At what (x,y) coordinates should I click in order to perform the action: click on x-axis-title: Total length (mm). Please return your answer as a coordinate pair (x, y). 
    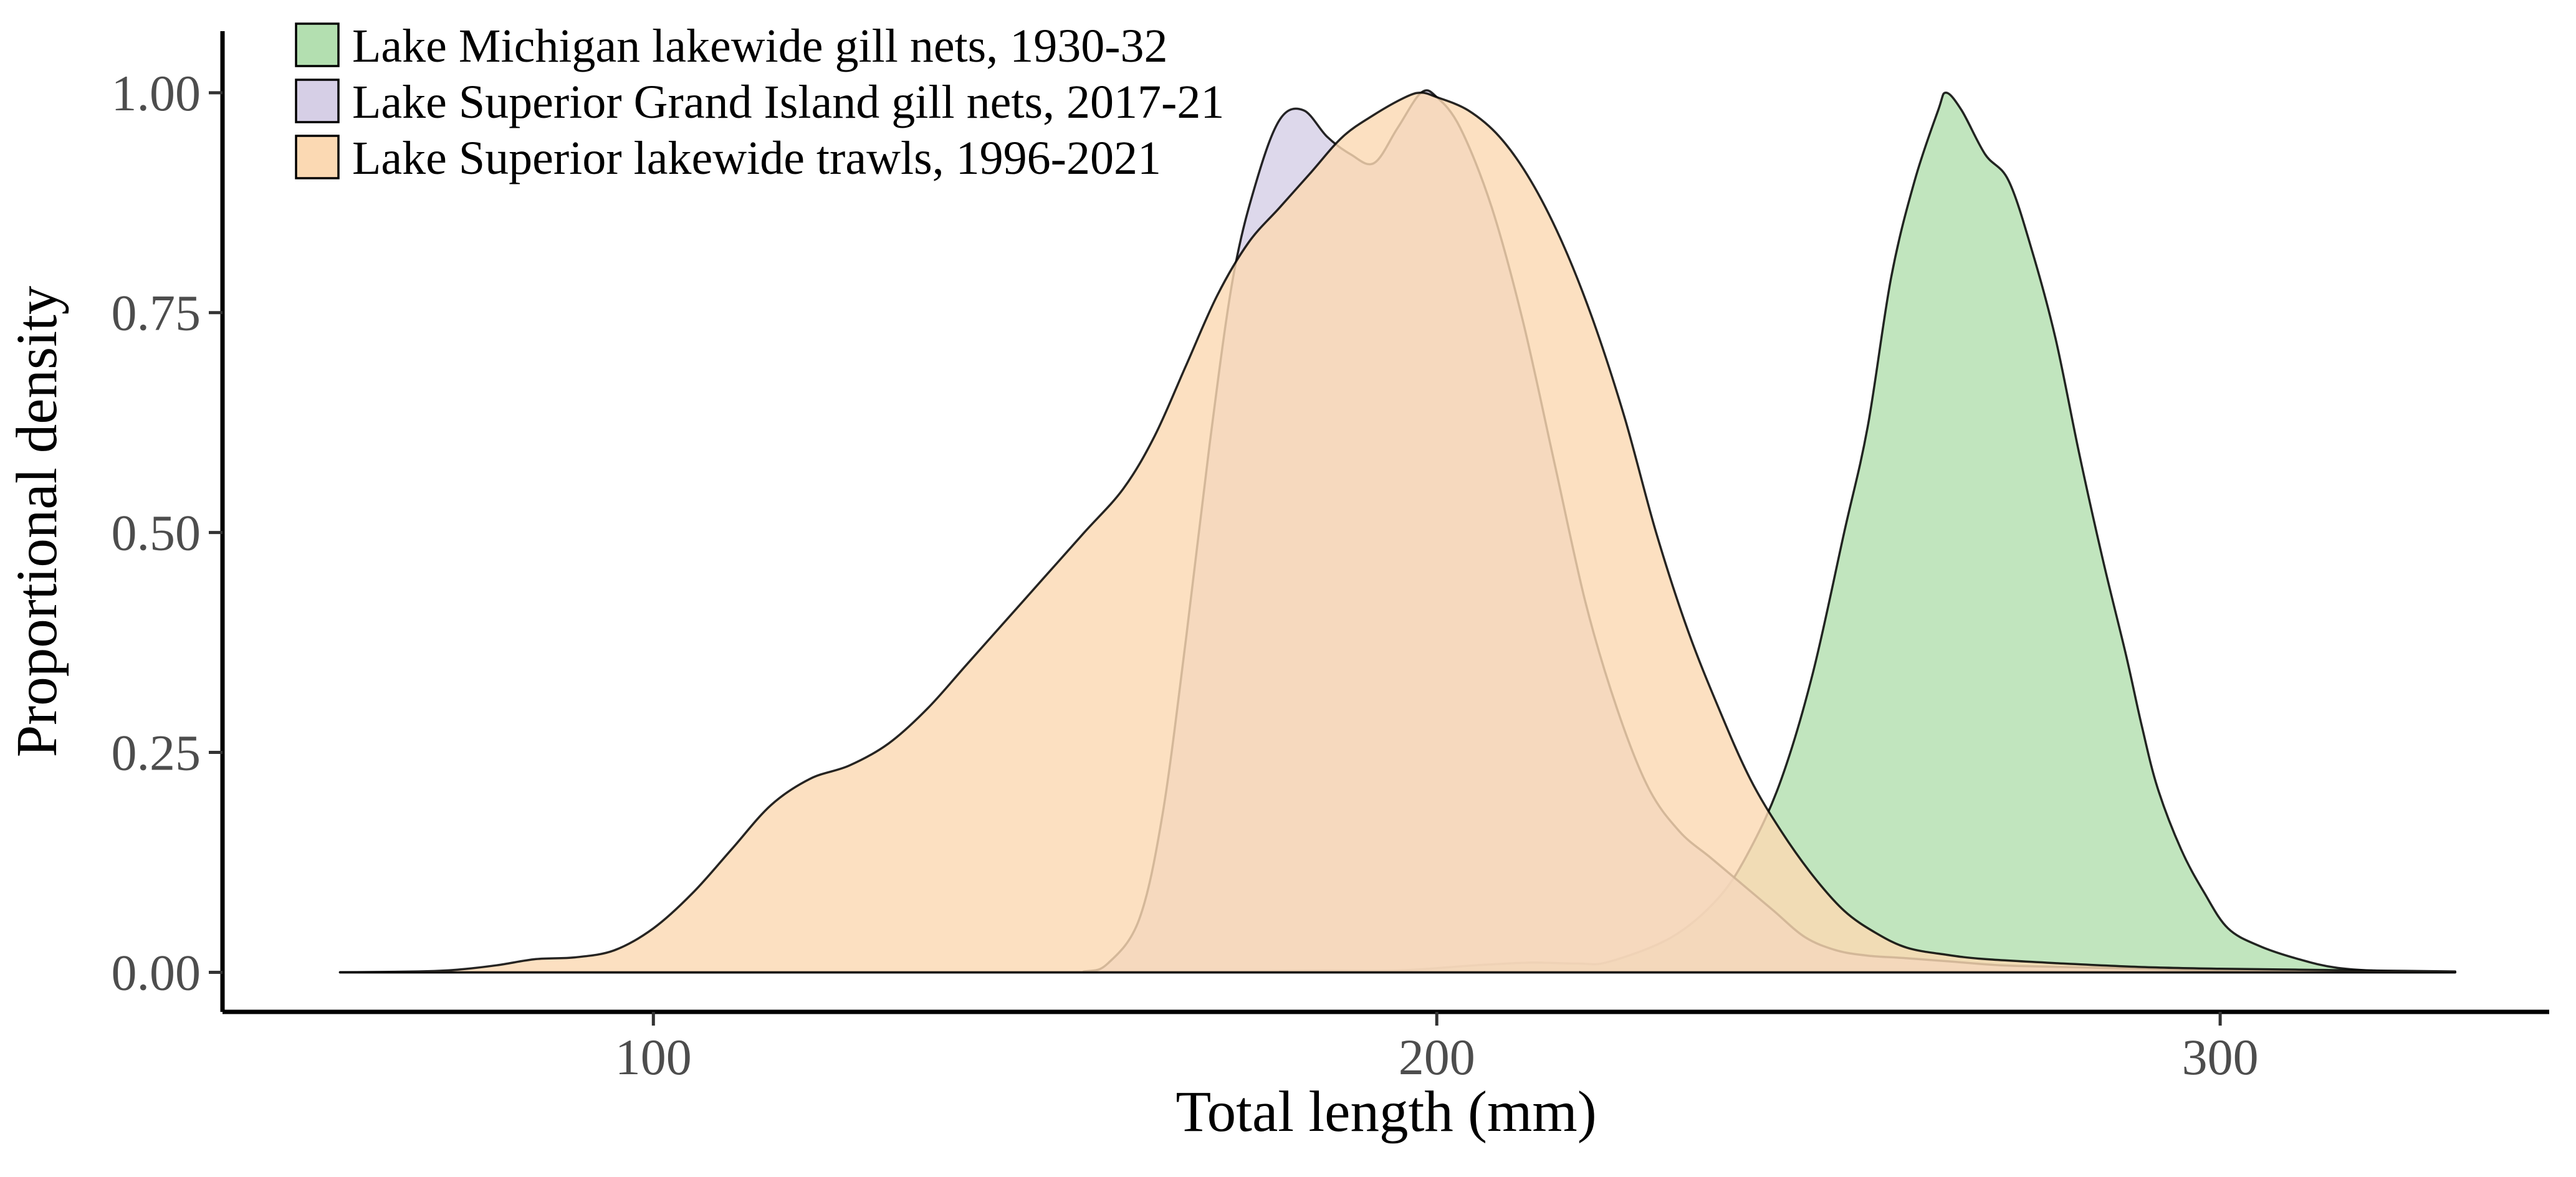
    Looking at the image, I should click on (1385, 1112).